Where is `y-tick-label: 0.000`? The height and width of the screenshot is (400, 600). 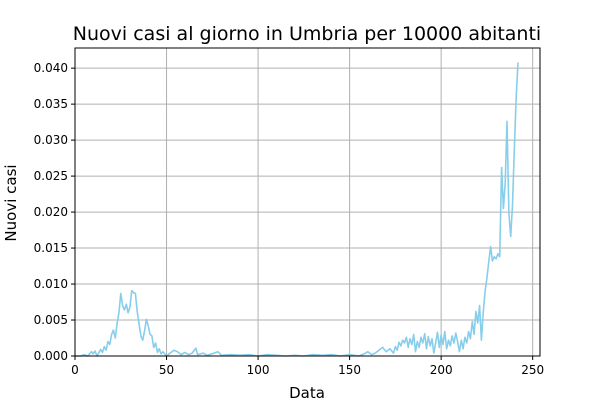
y-tick-label: 0.000 is located at coordinates (51, 356).